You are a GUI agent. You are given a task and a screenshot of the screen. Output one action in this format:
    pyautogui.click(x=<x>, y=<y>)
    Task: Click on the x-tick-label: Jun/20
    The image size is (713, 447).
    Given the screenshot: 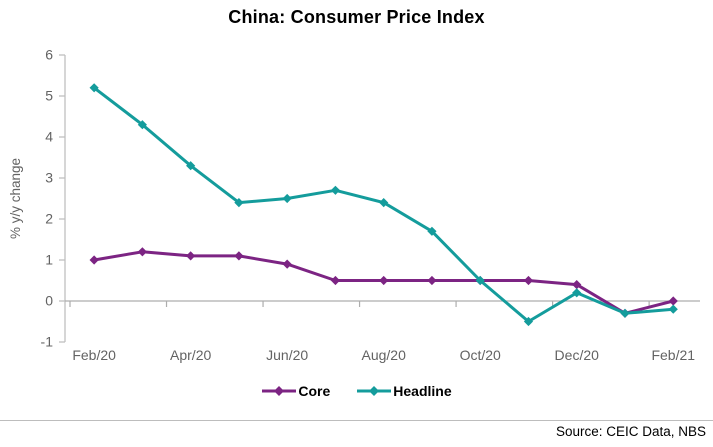 What is the action you would take?
    pyautogui.click(x=287, y=355)
    